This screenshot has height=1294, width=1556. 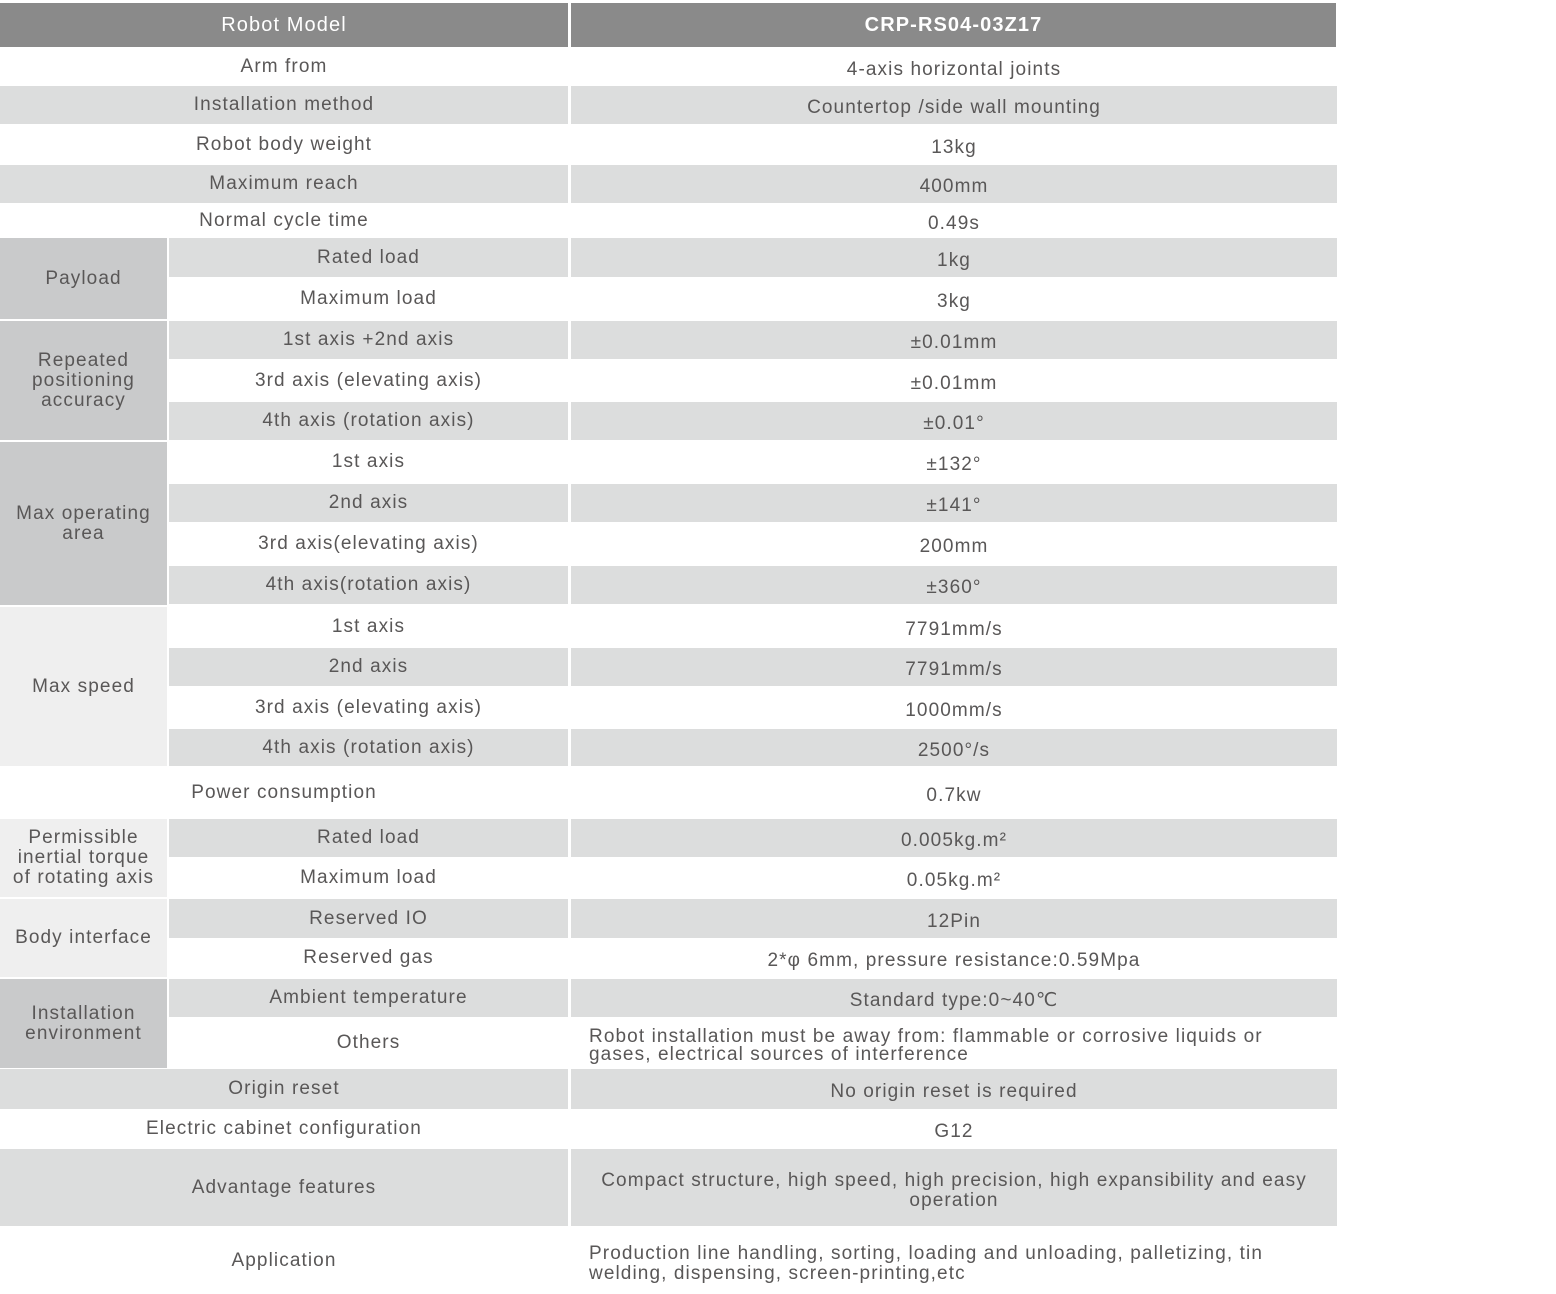 What do you see at coordinates (284, 184) in the screenshot?
I see `spec-label: Maximum reach` at bounding box center [284, 184].